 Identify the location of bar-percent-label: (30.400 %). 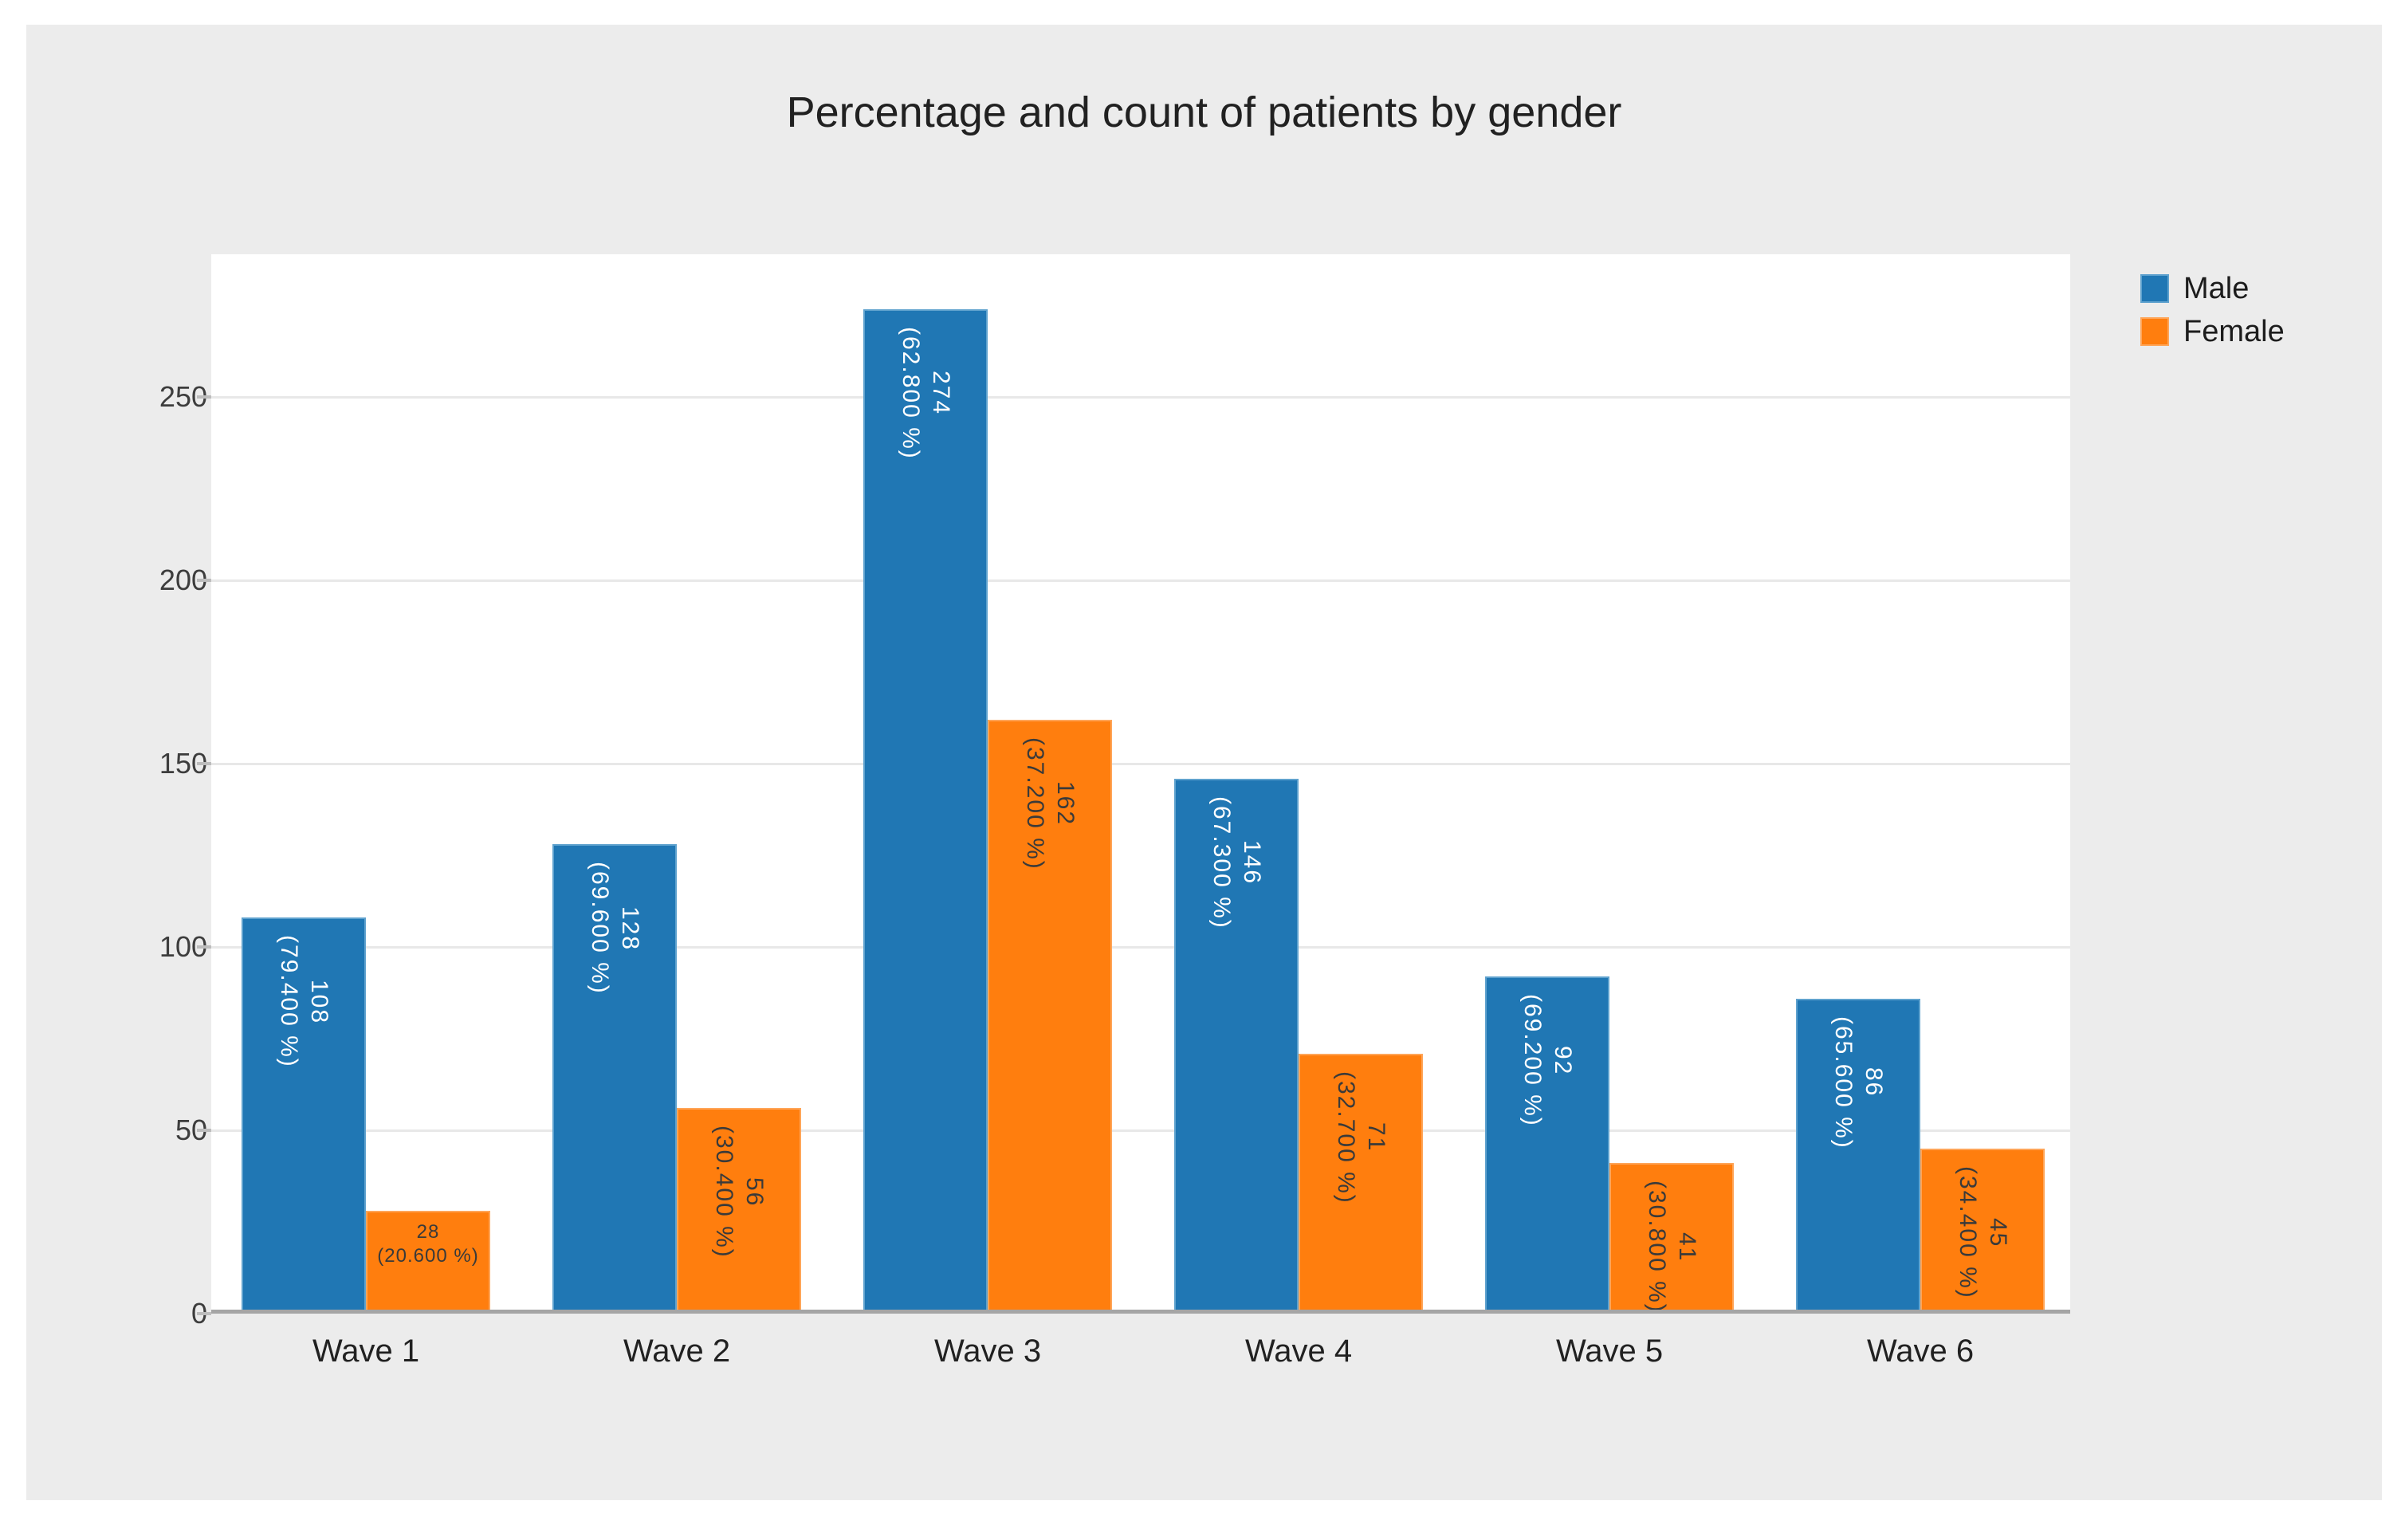
(724, 1193).